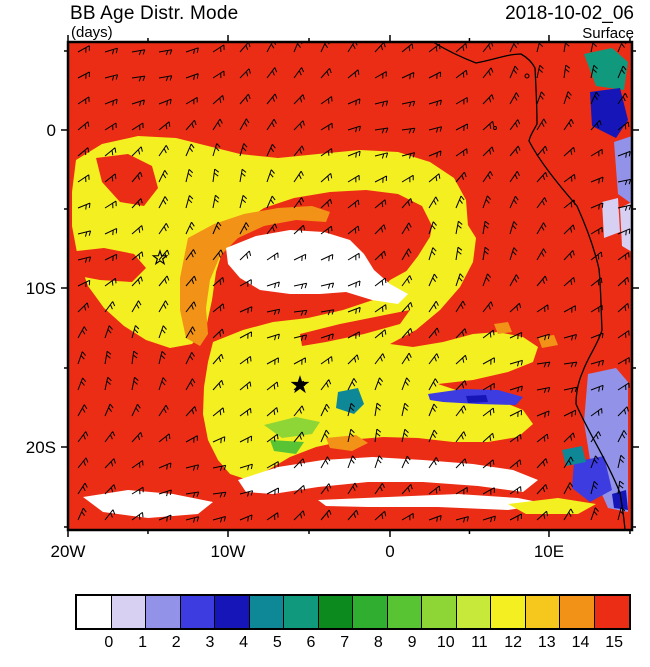  I want to click on x-tick-label: 10E, so click(549, 551).